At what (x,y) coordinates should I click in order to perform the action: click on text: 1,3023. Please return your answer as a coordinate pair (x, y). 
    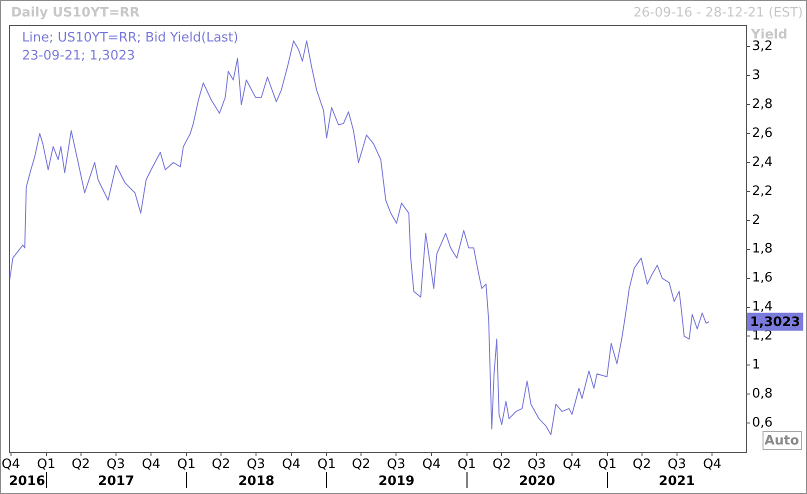
    Looking at the image, I should click on (775, 322).